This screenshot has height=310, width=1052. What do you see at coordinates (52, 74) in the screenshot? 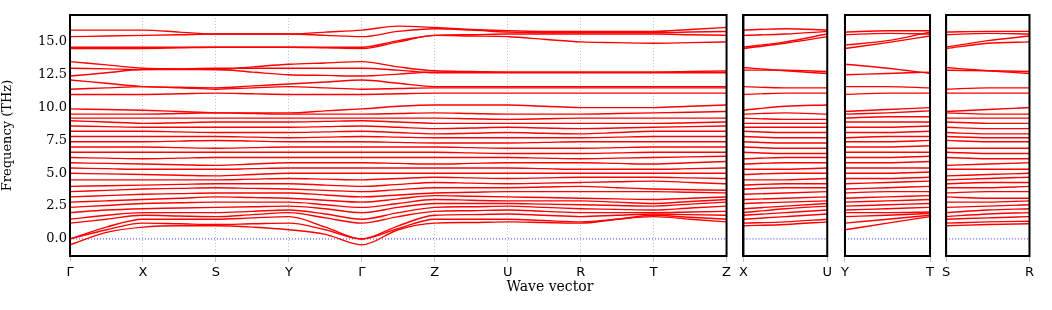
I see `y-tick-label: 12.5` at bounding box center [52, 74].